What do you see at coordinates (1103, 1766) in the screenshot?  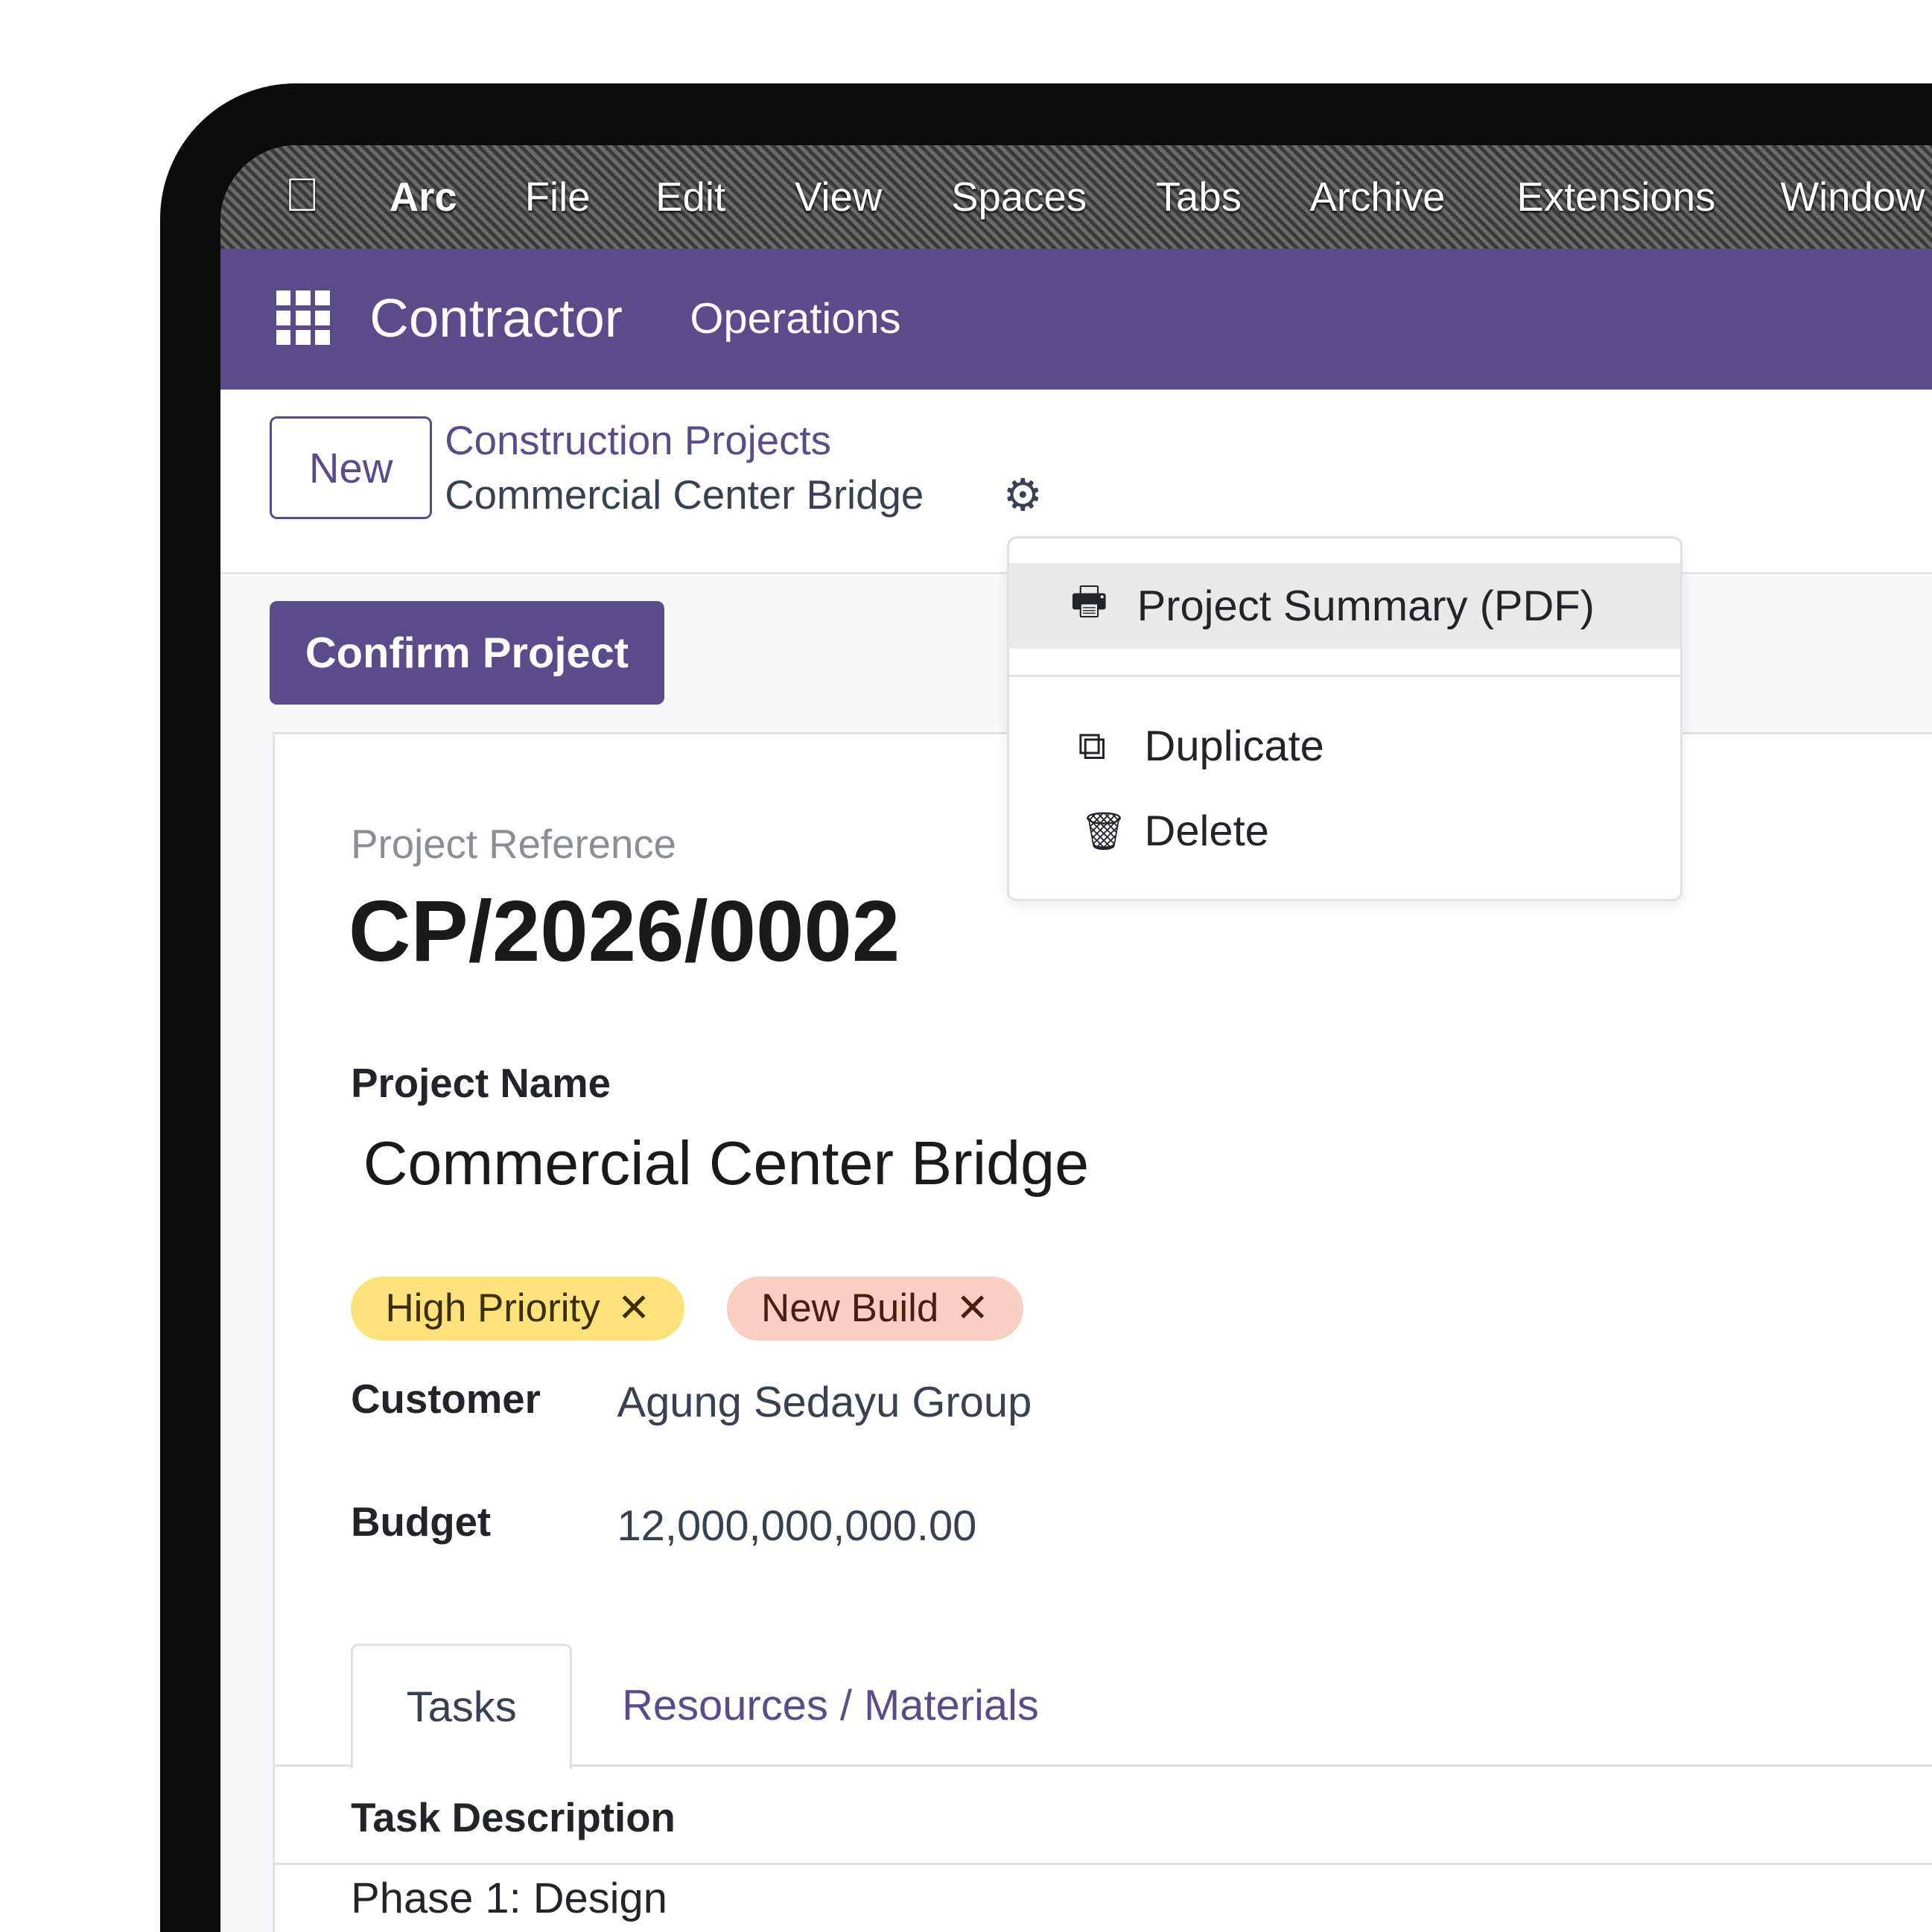 I see `tabs-divider` at bounding box center [1103, 1766].